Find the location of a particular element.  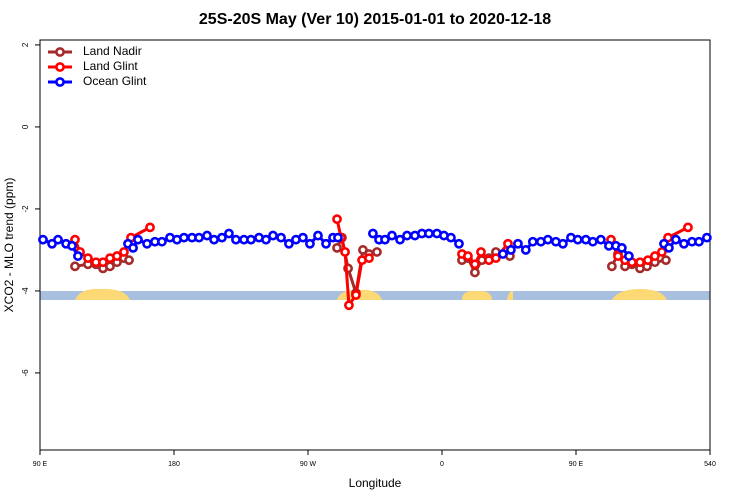

y-tick-label: -4 is located at coordinates (25, 291).